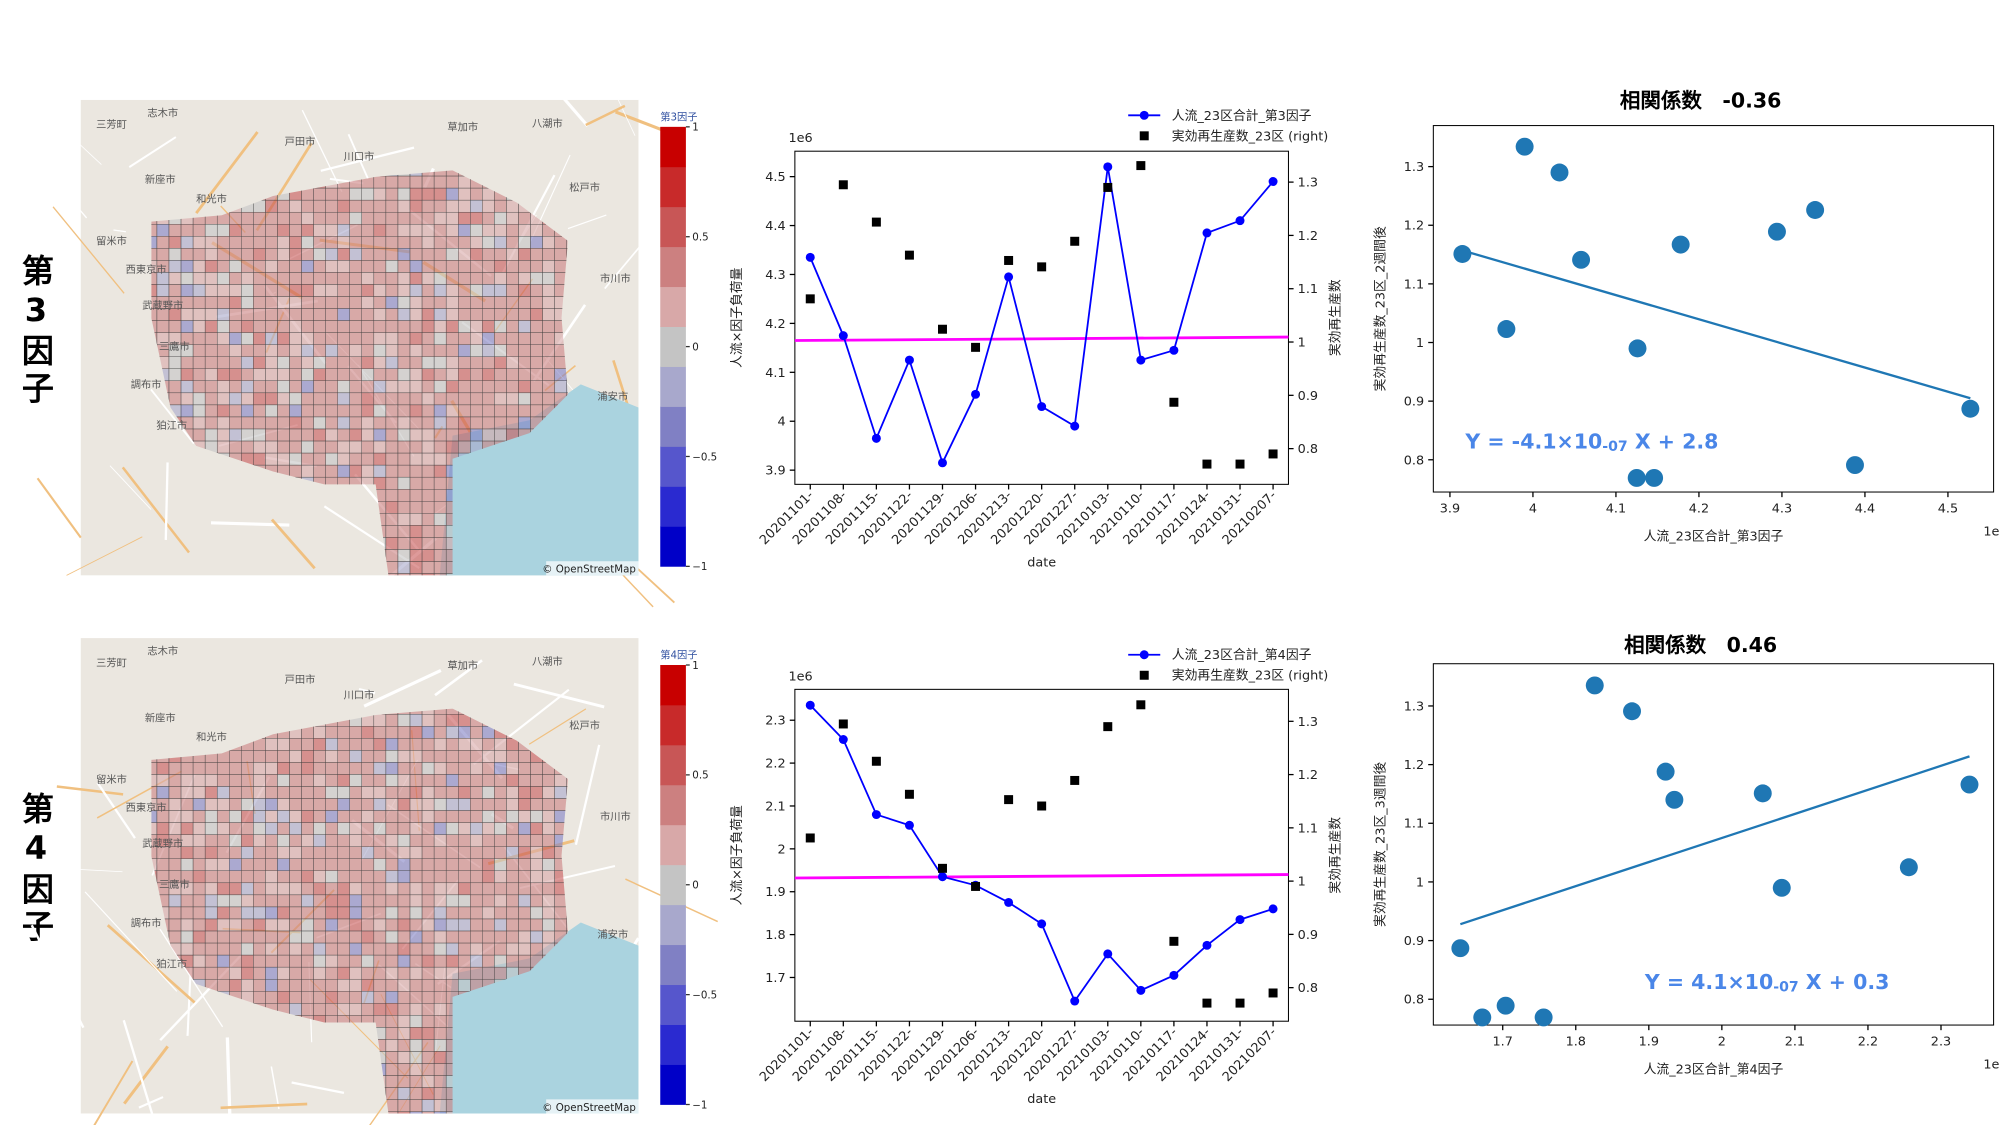  What do you see at coordinates (592, 568) in the screenshot?
I see `attribution-bg` at bounding box center [592, 568].